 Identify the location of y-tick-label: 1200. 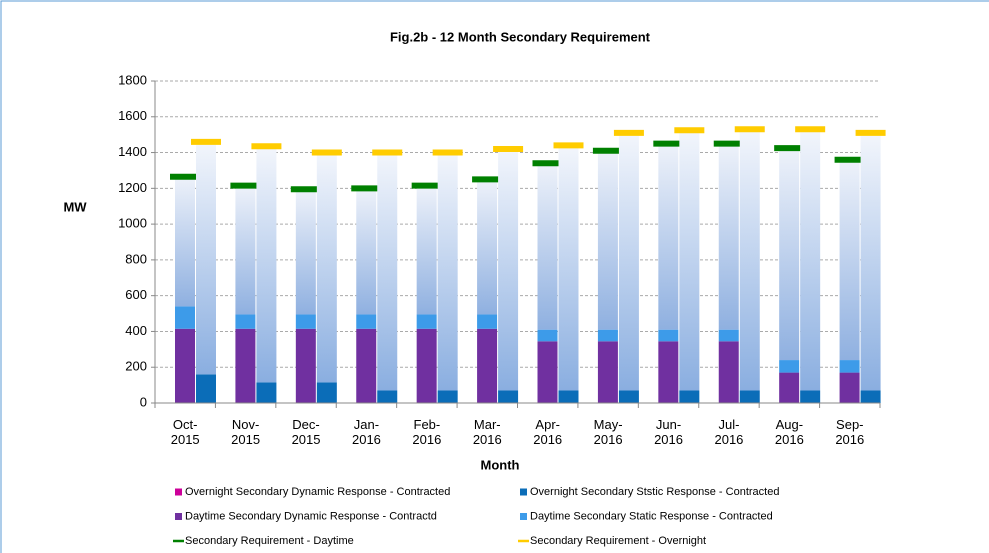
(132, 187).